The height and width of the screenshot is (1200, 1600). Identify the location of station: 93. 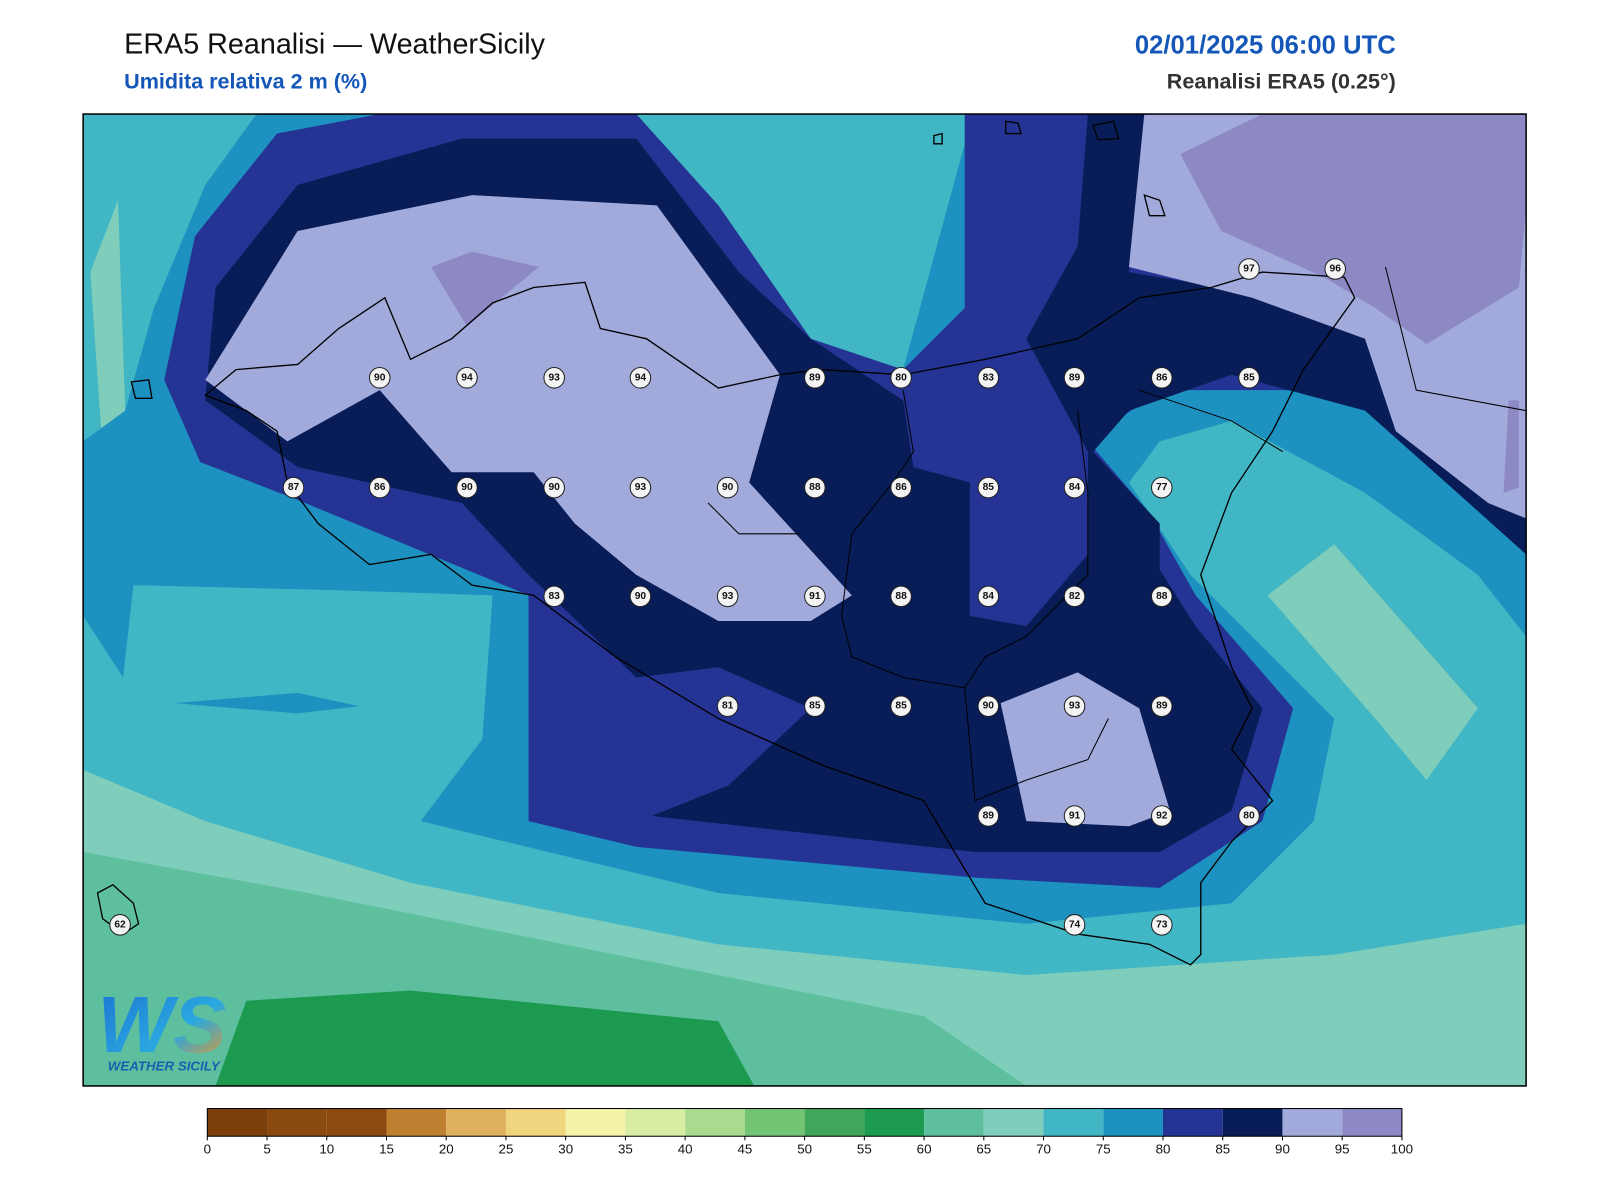
(554, 378).